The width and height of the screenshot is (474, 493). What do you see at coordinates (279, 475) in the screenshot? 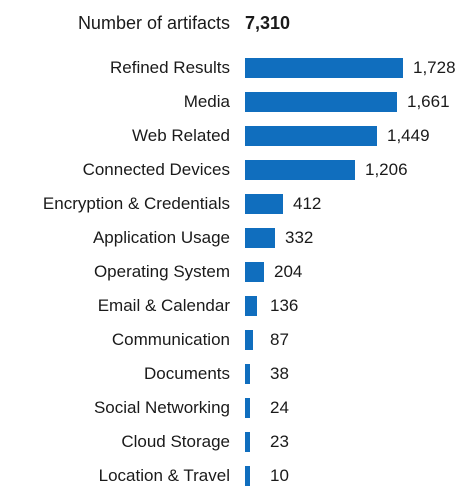
I see `bar-value-label: 10` at bounding box center [279, 475].